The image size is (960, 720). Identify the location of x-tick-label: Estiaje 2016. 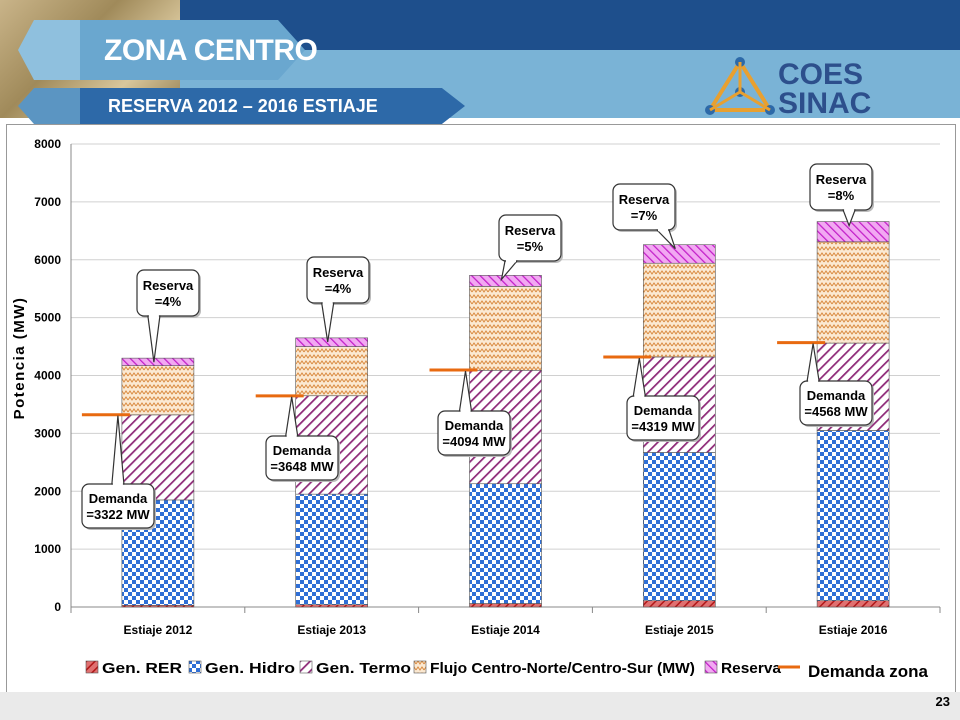
(853, 630).